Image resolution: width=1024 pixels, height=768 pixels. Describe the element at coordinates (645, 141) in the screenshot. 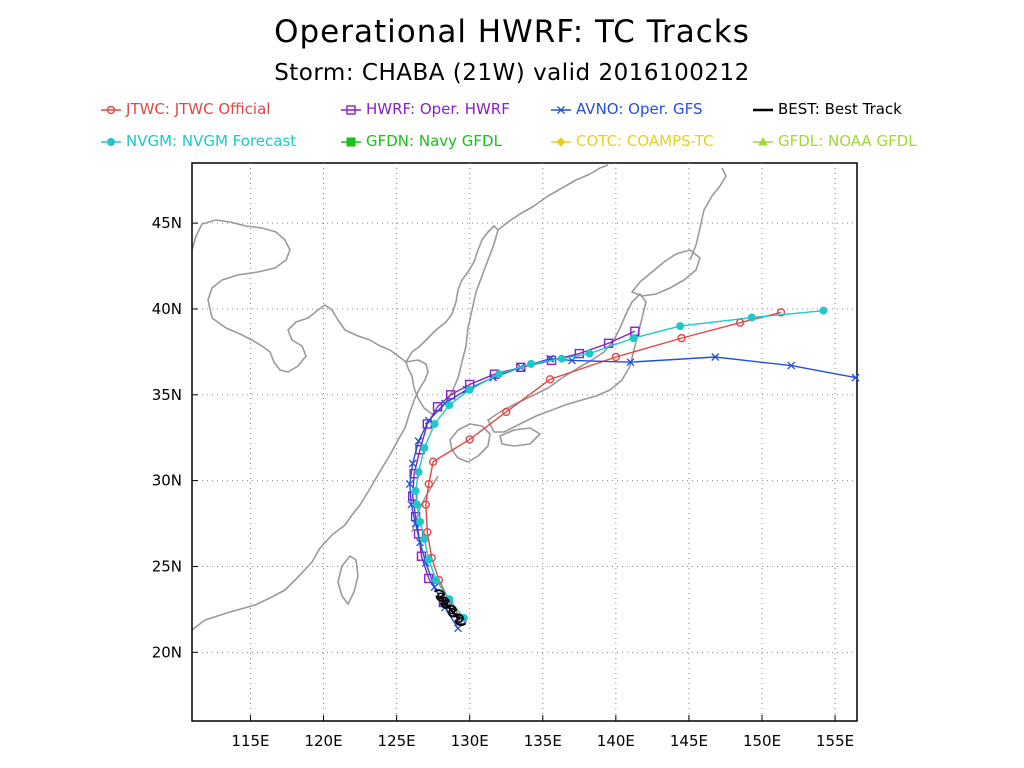

I see `legend-label: COTC: COAMPS-TC` at that location.